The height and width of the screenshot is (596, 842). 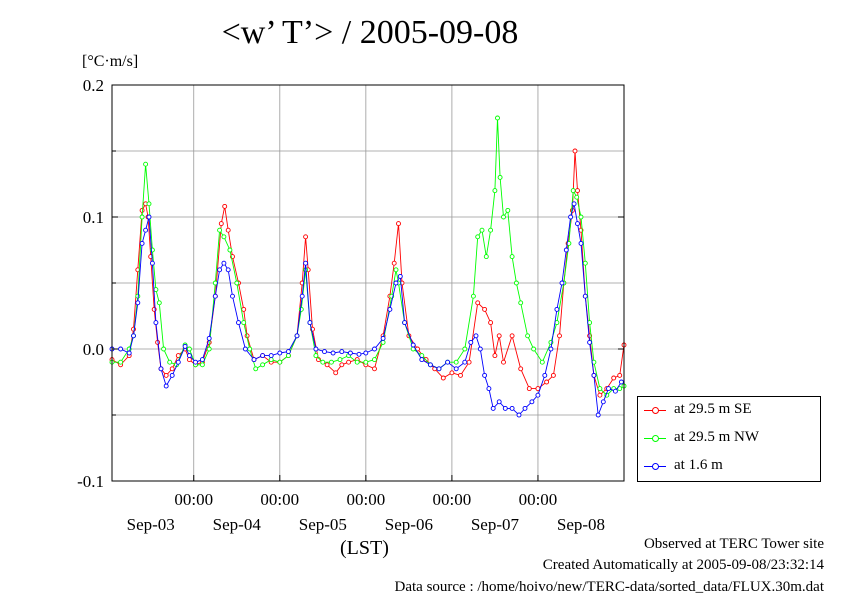 I want to click on x-tick-time-label: 00:00, so click(x=279, y=499).